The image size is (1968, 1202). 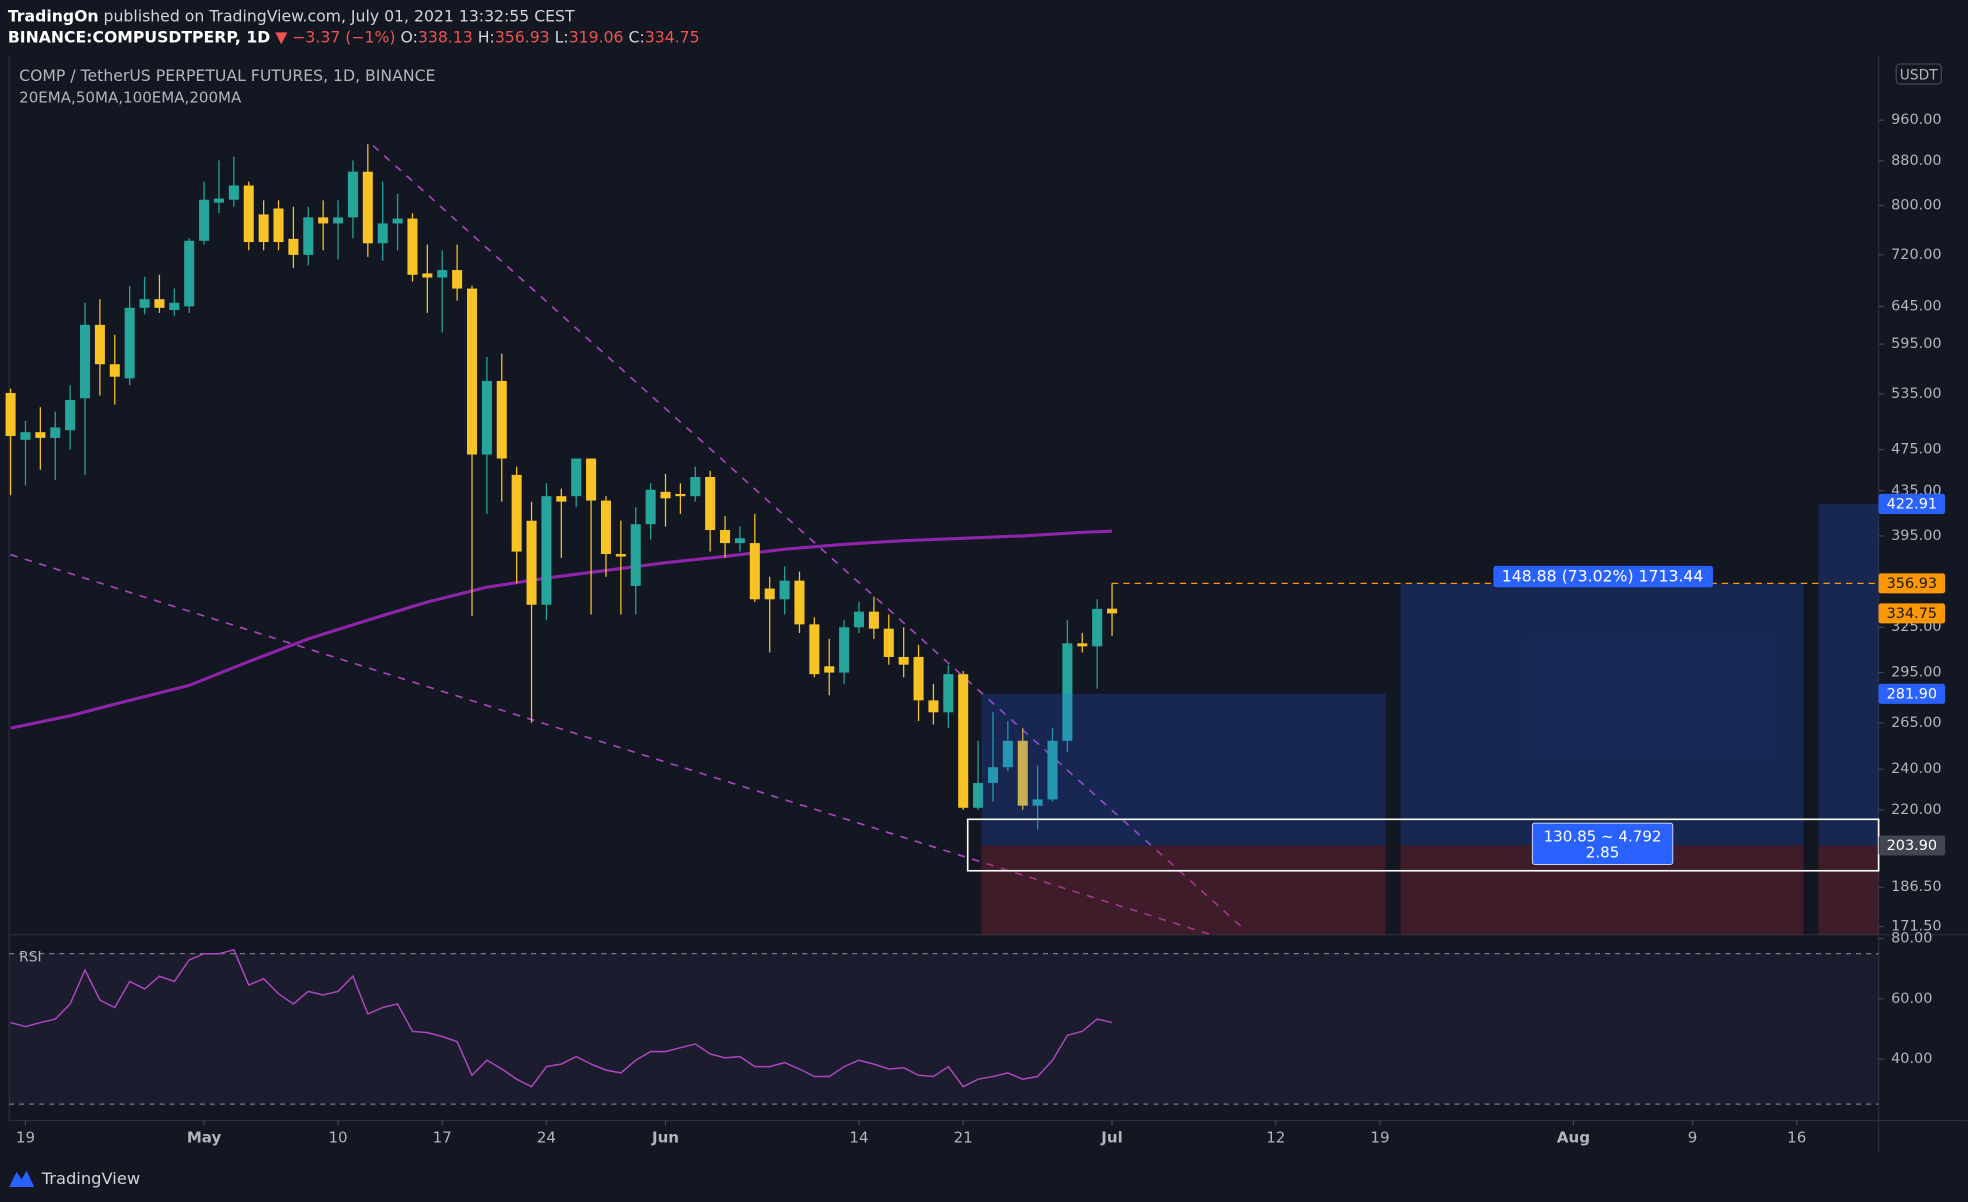 What do you see at coordinates (139, 36) in the screenshot?
I see `symbol: BINANCE:COMPUSDTPERP, 1D` at bounding box center [139, 36].